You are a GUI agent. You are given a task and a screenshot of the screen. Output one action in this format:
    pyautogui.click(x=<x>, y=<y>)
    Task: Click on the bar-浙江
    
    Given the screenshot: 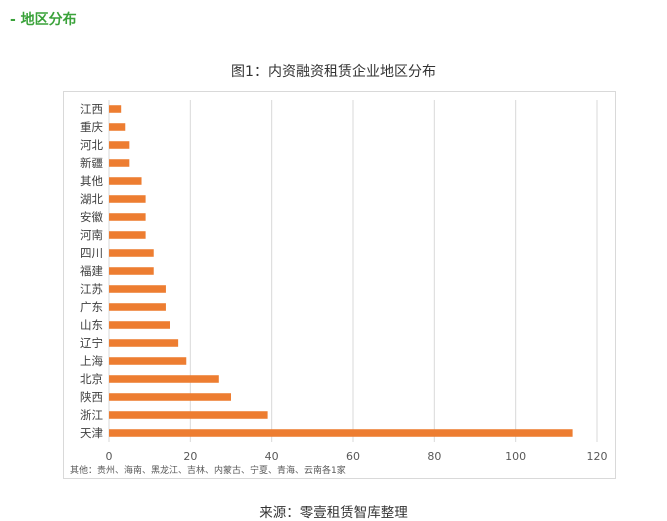 What is the action you would take?
    pyautogui.click(x=188, y=415)
    